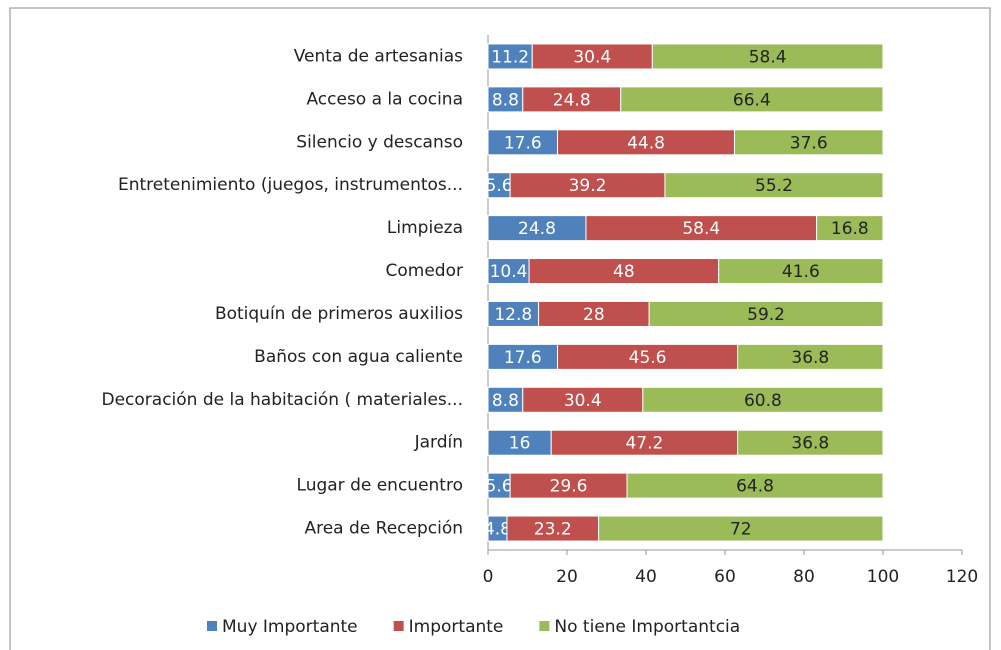 The image size is (1001, 650). I want to click on data-label: 66.4, so click(752, 100).